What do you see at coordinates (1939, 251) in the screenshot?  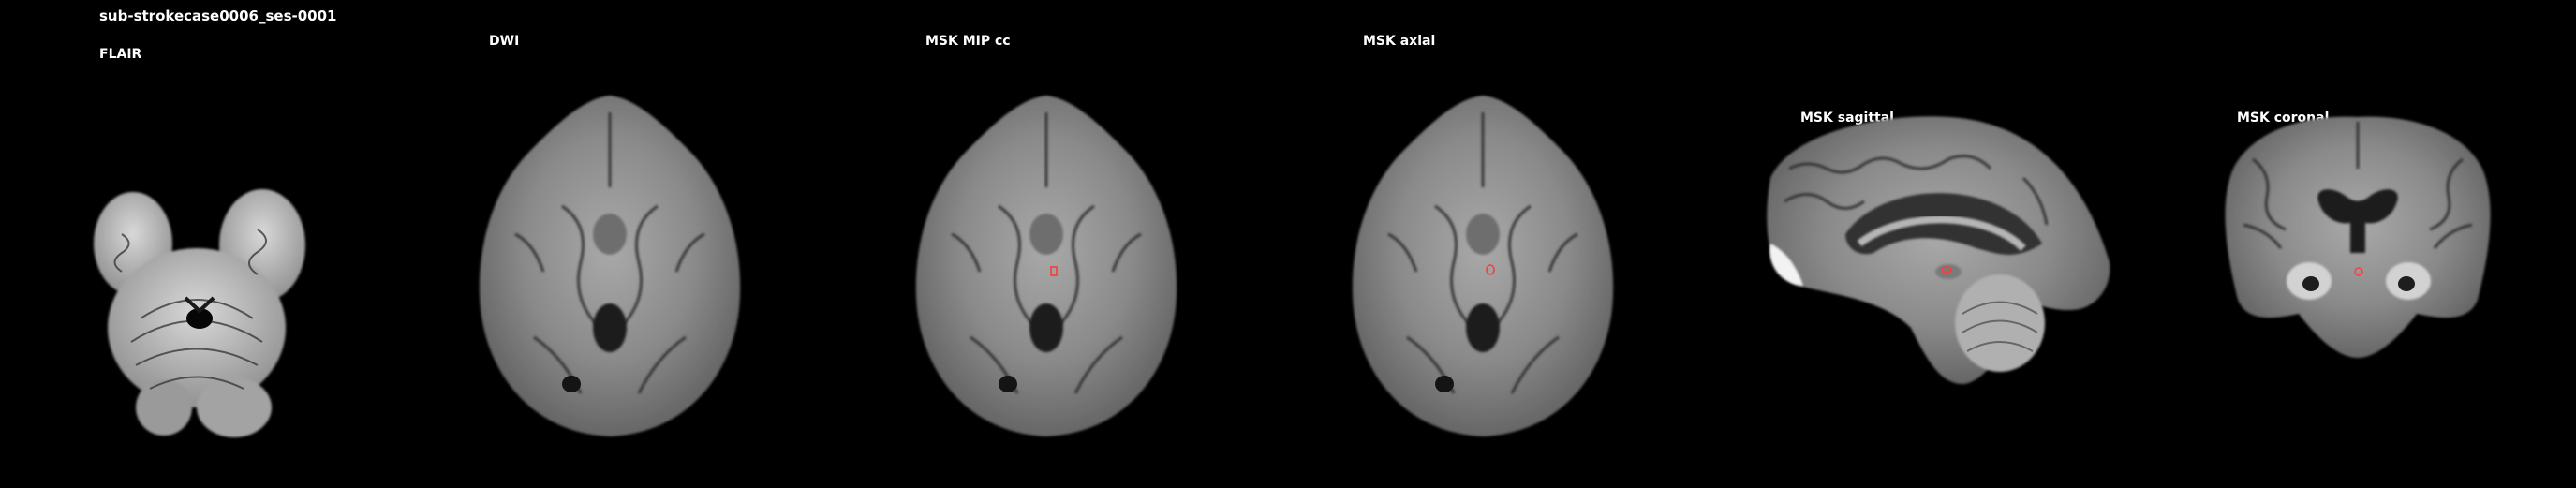 I see `msk-sagittal-slice-image` at bounding box center [1939, 251].